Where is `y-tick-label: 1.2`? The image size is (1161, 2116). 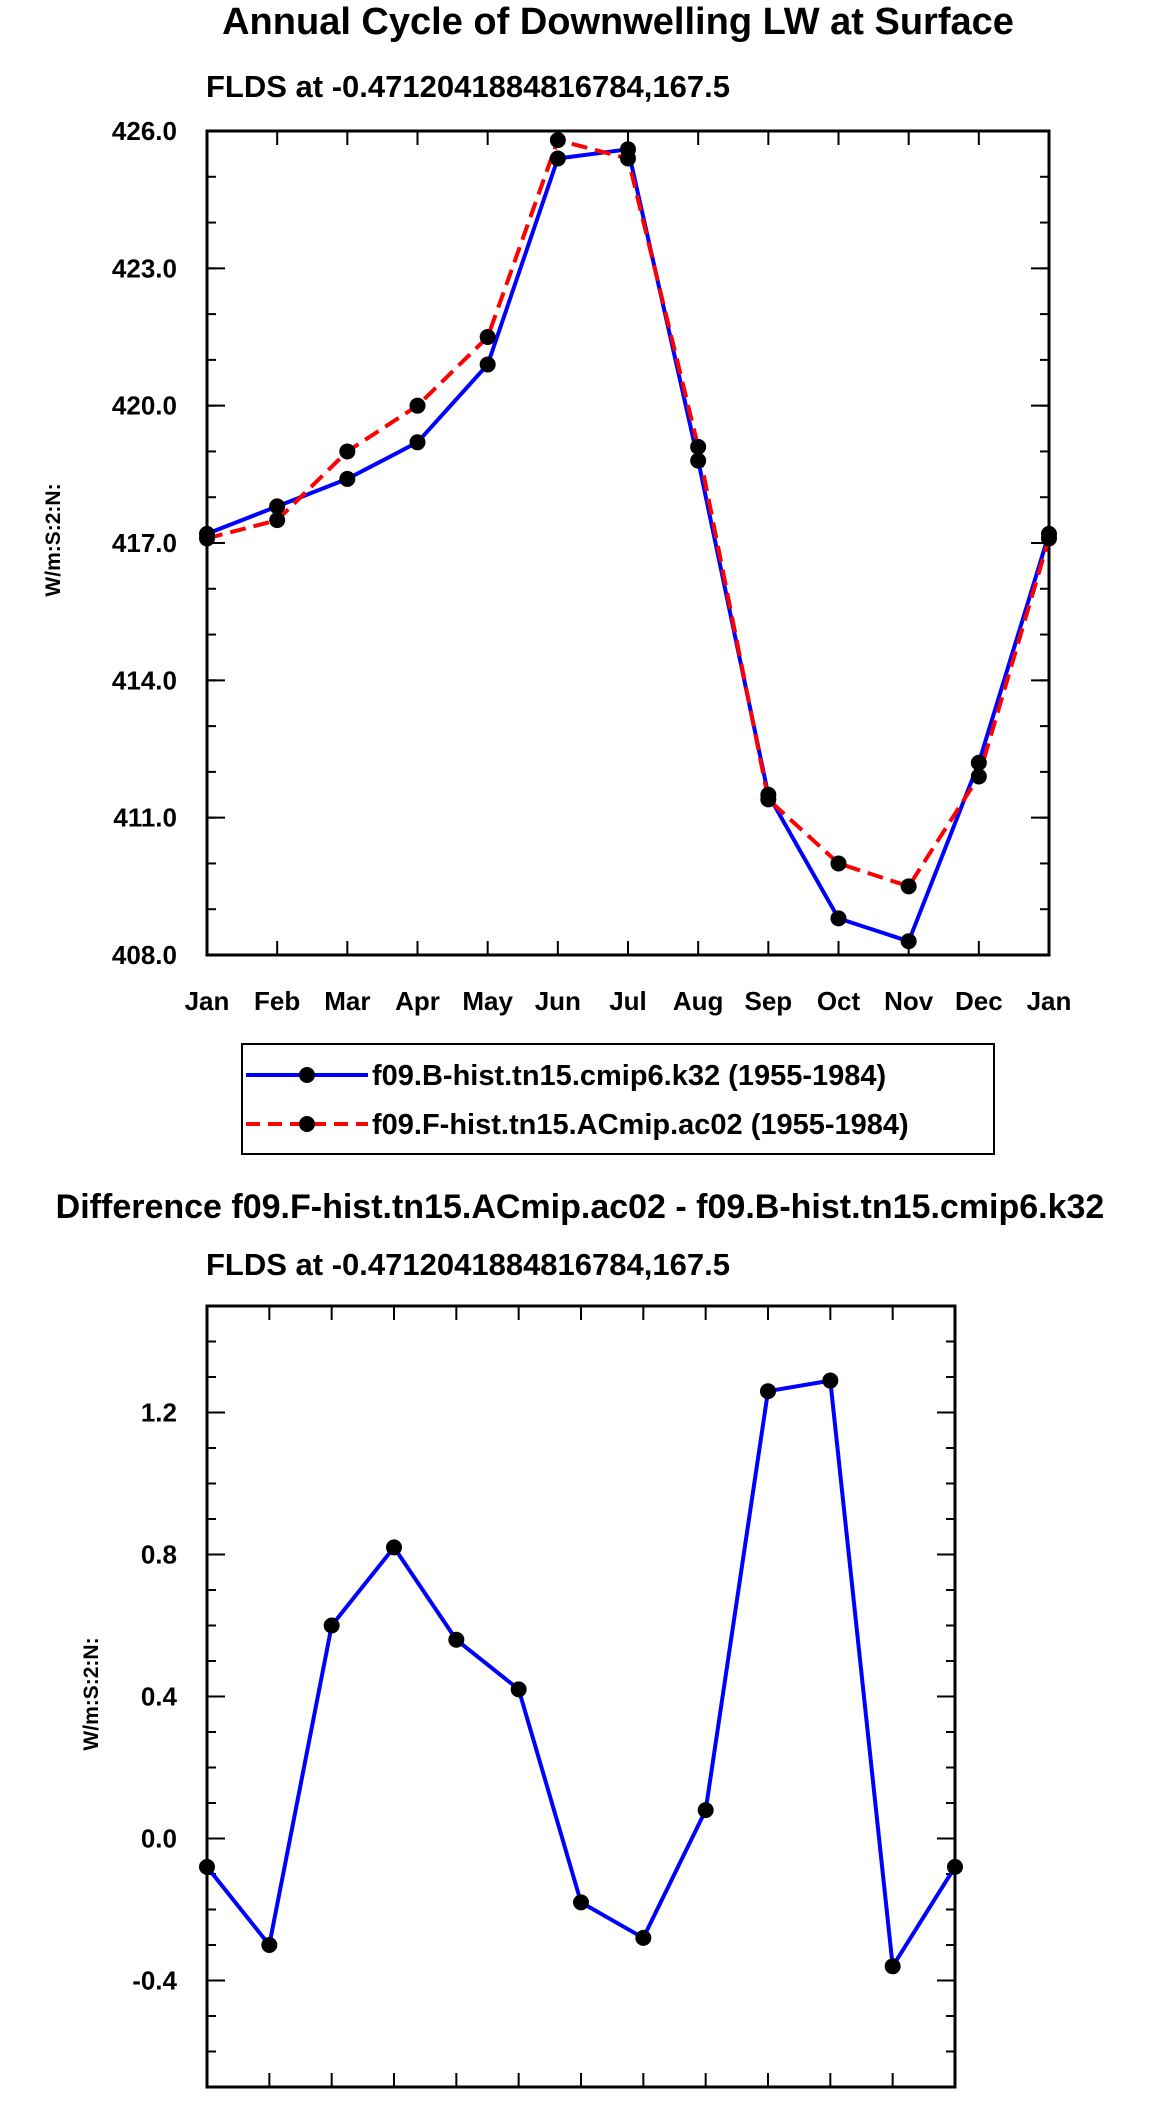
y-tick-label: 1.2 is located at coordinates (159, 1413).